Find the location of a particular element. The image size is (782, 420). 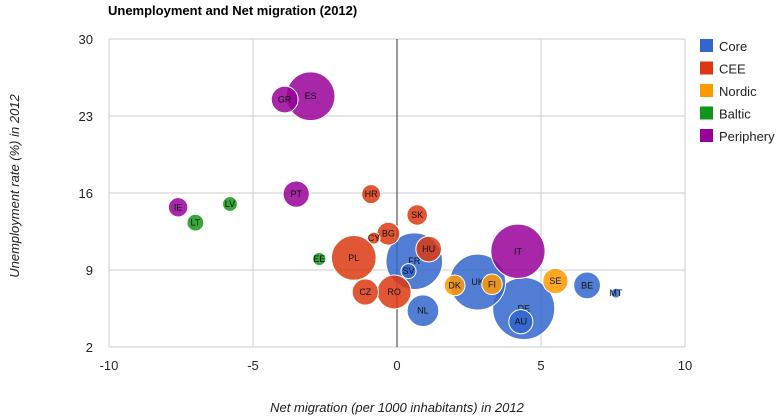

bubble-label-pl: PL is located at coordinates (353, 258).